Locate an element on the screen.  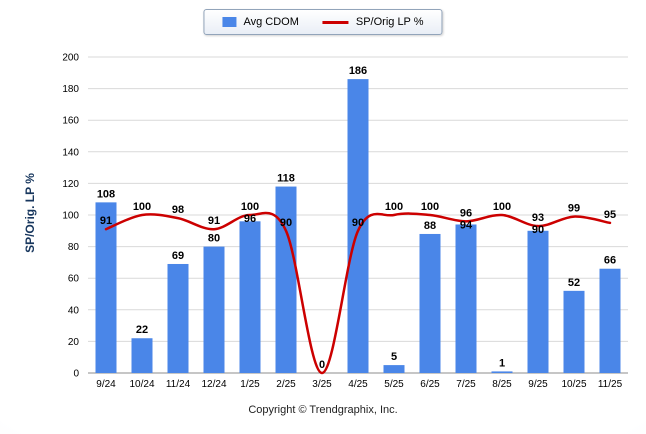
legend-item-avg-cdom: Avg CDOM is located at coordinates (260, 22).